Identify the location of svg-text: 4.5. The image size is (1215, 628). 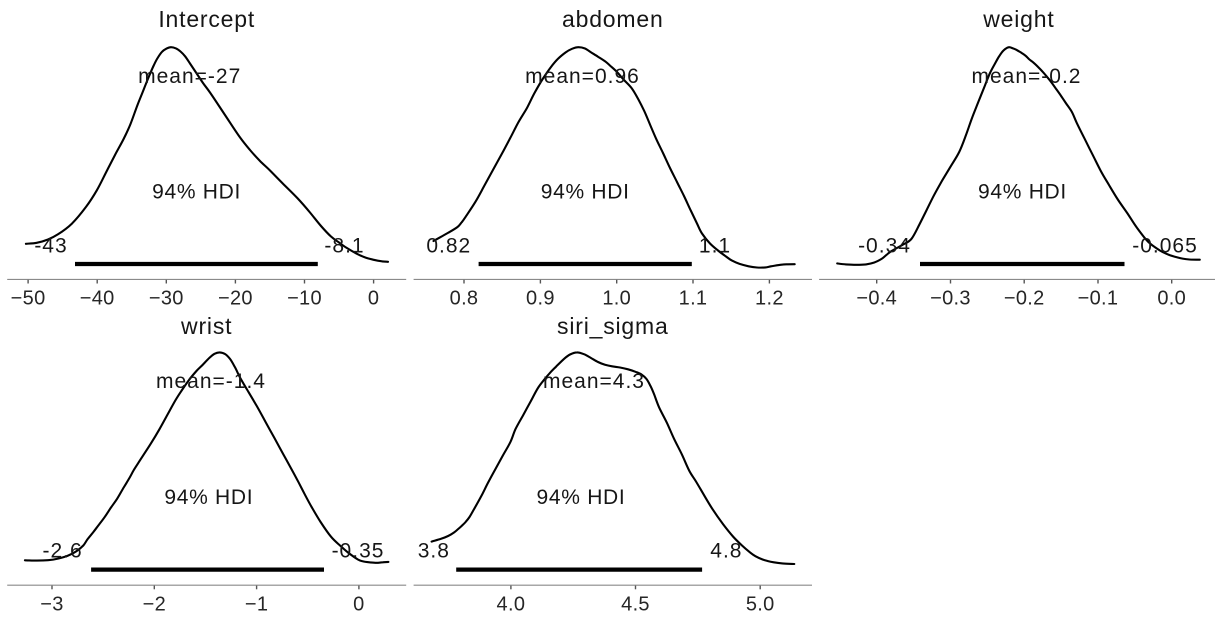
(635, 604).